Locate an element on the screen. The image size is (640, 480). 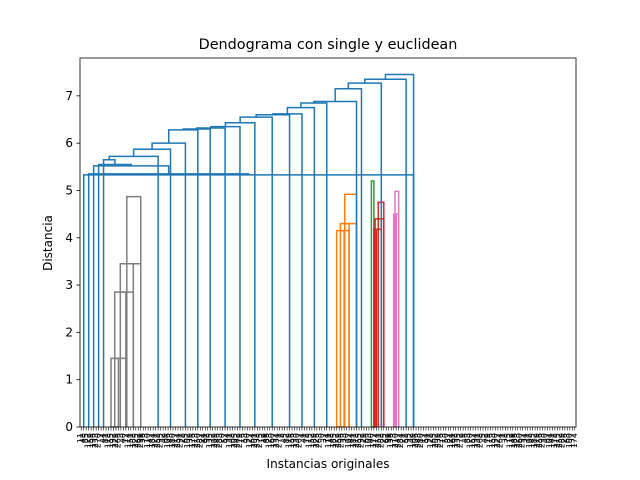
x-tick-label: 164 is located at coordinates (251, 440).